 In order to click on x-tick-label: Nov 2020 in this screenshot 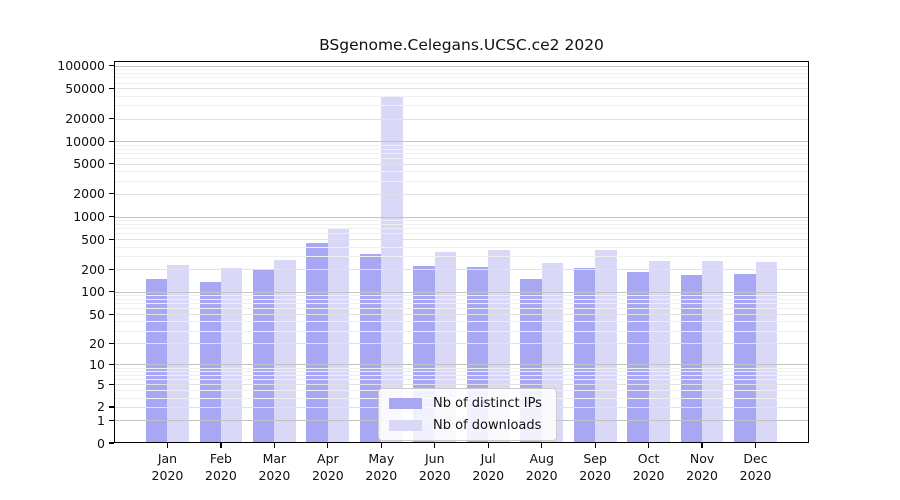, I will do `click(702, 467)`.